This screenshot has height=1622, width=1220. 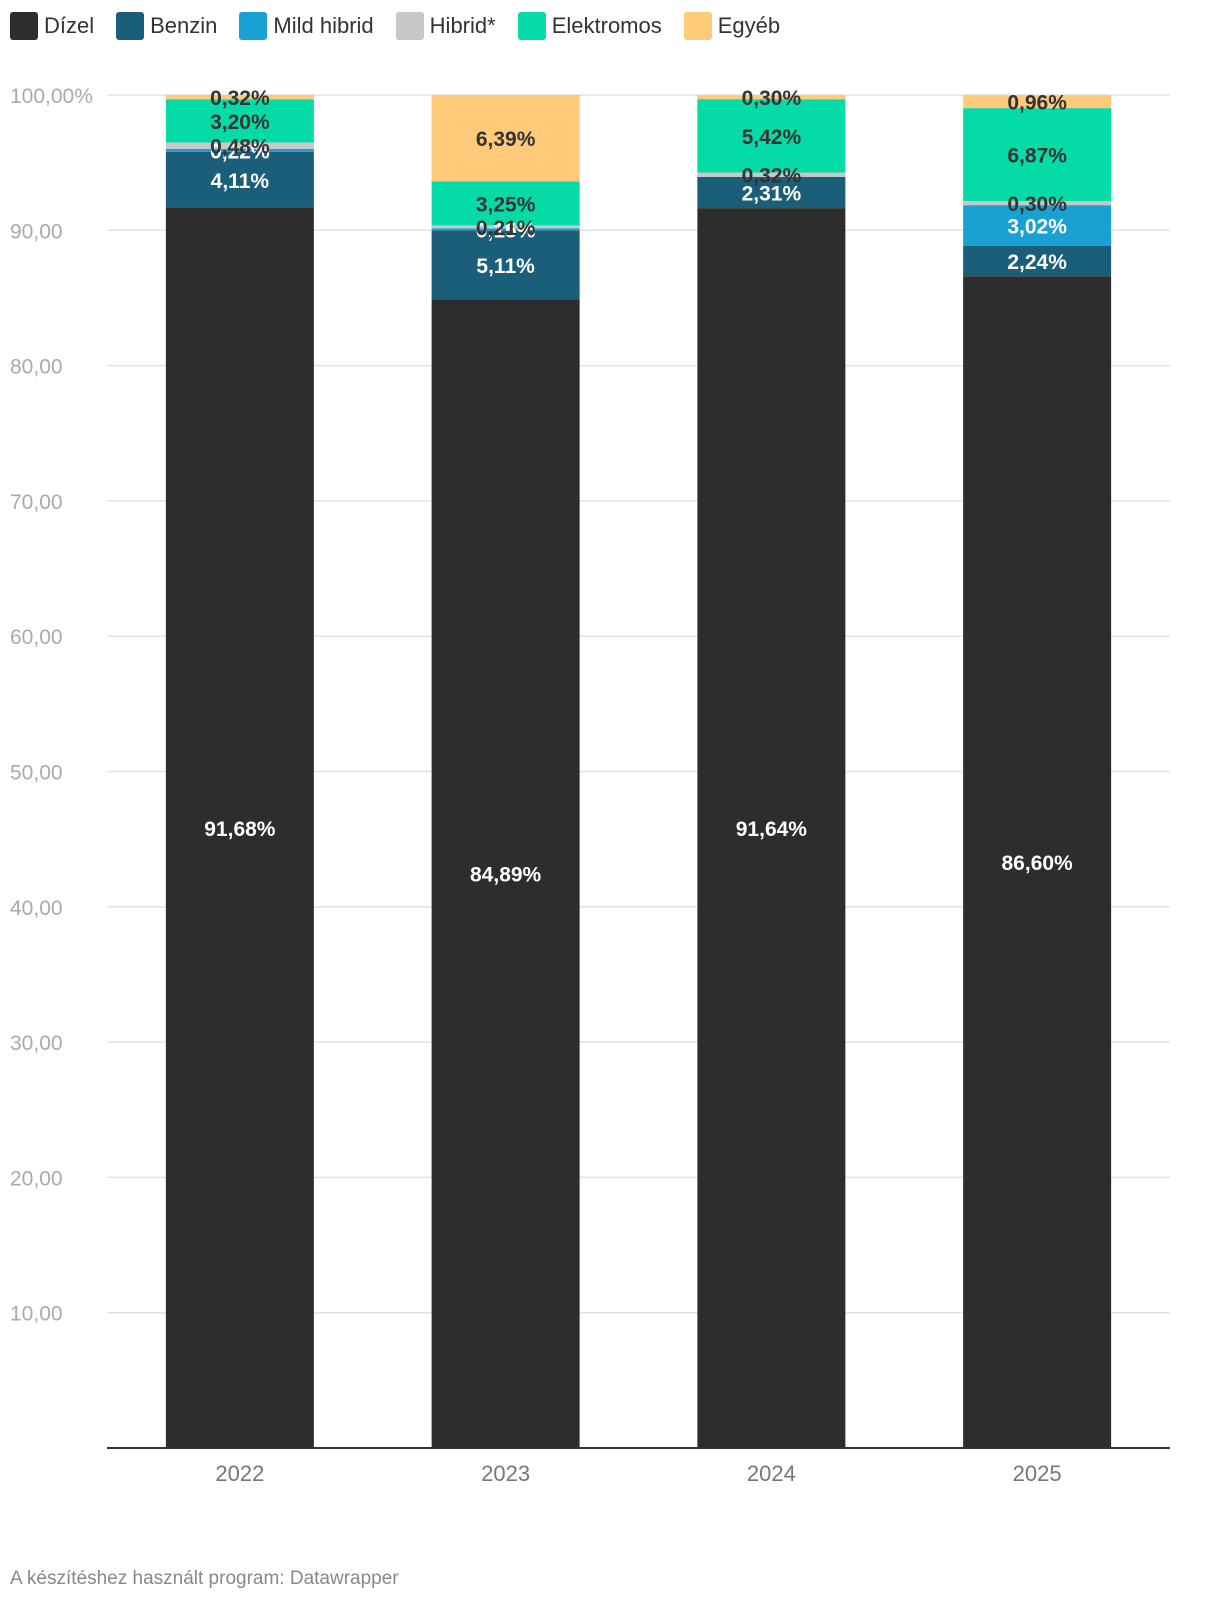 I want to click on data-label: 0,96%, so click(x=1037, y=103).